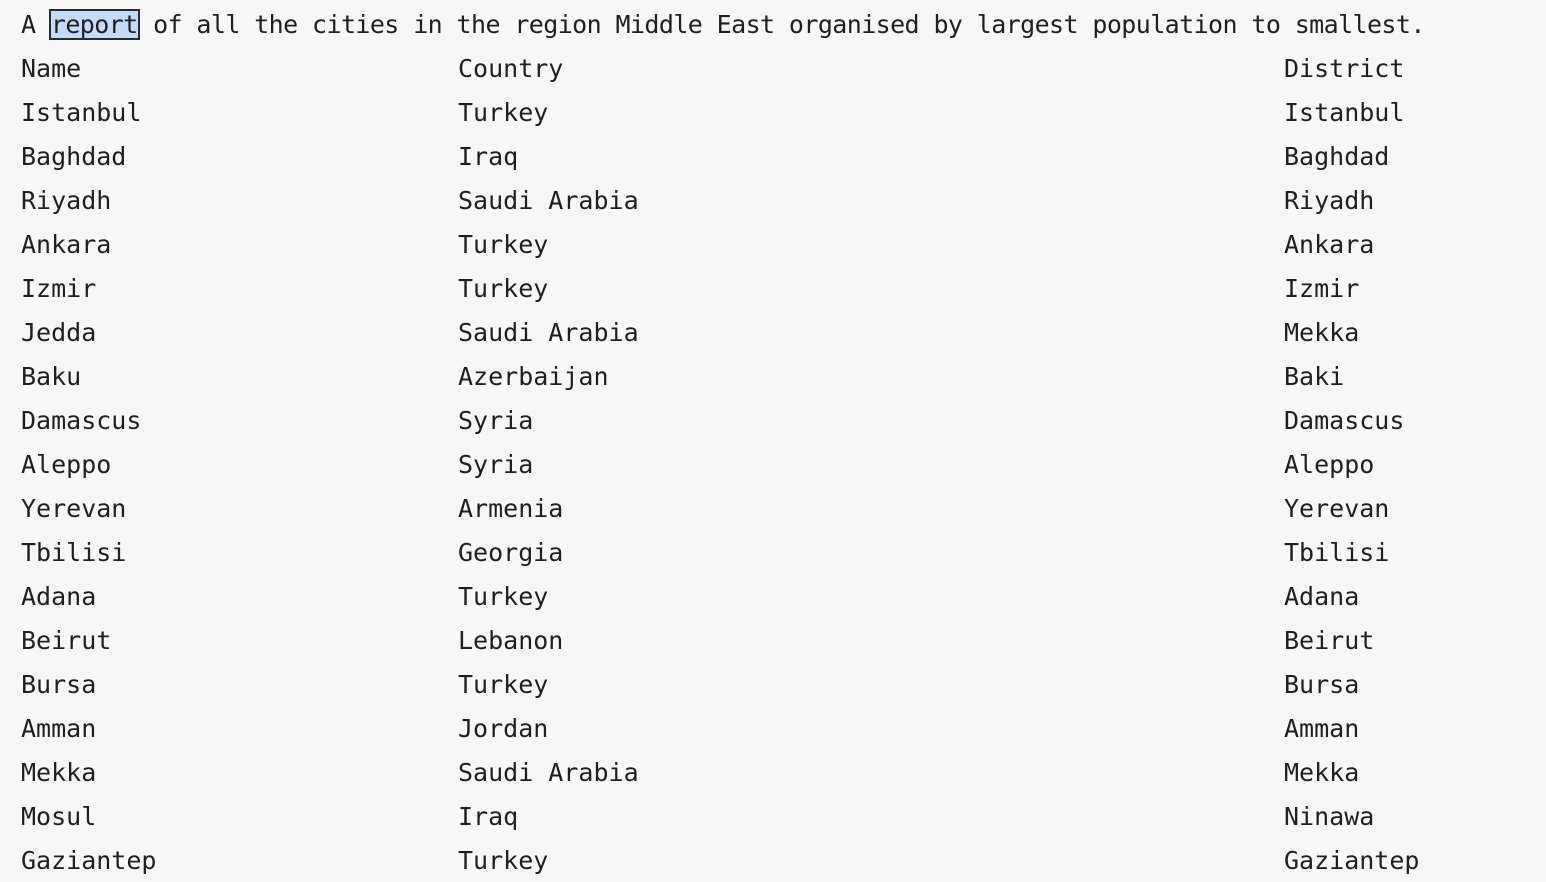  Describe the element at coordinates (773, 509) in the screenshot. I see `table-row: Yerevan Armenia Yerevan` at that location.